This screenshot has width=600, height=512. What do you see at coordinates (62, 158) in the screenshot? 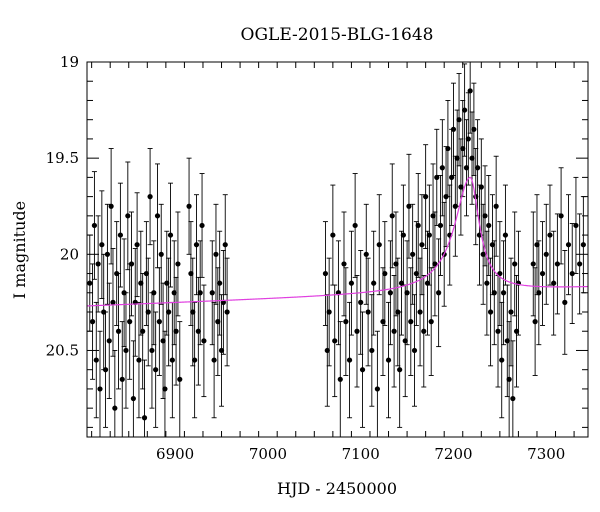
I see `y-tick-label: 19.5` at bounding box center [62, 158].